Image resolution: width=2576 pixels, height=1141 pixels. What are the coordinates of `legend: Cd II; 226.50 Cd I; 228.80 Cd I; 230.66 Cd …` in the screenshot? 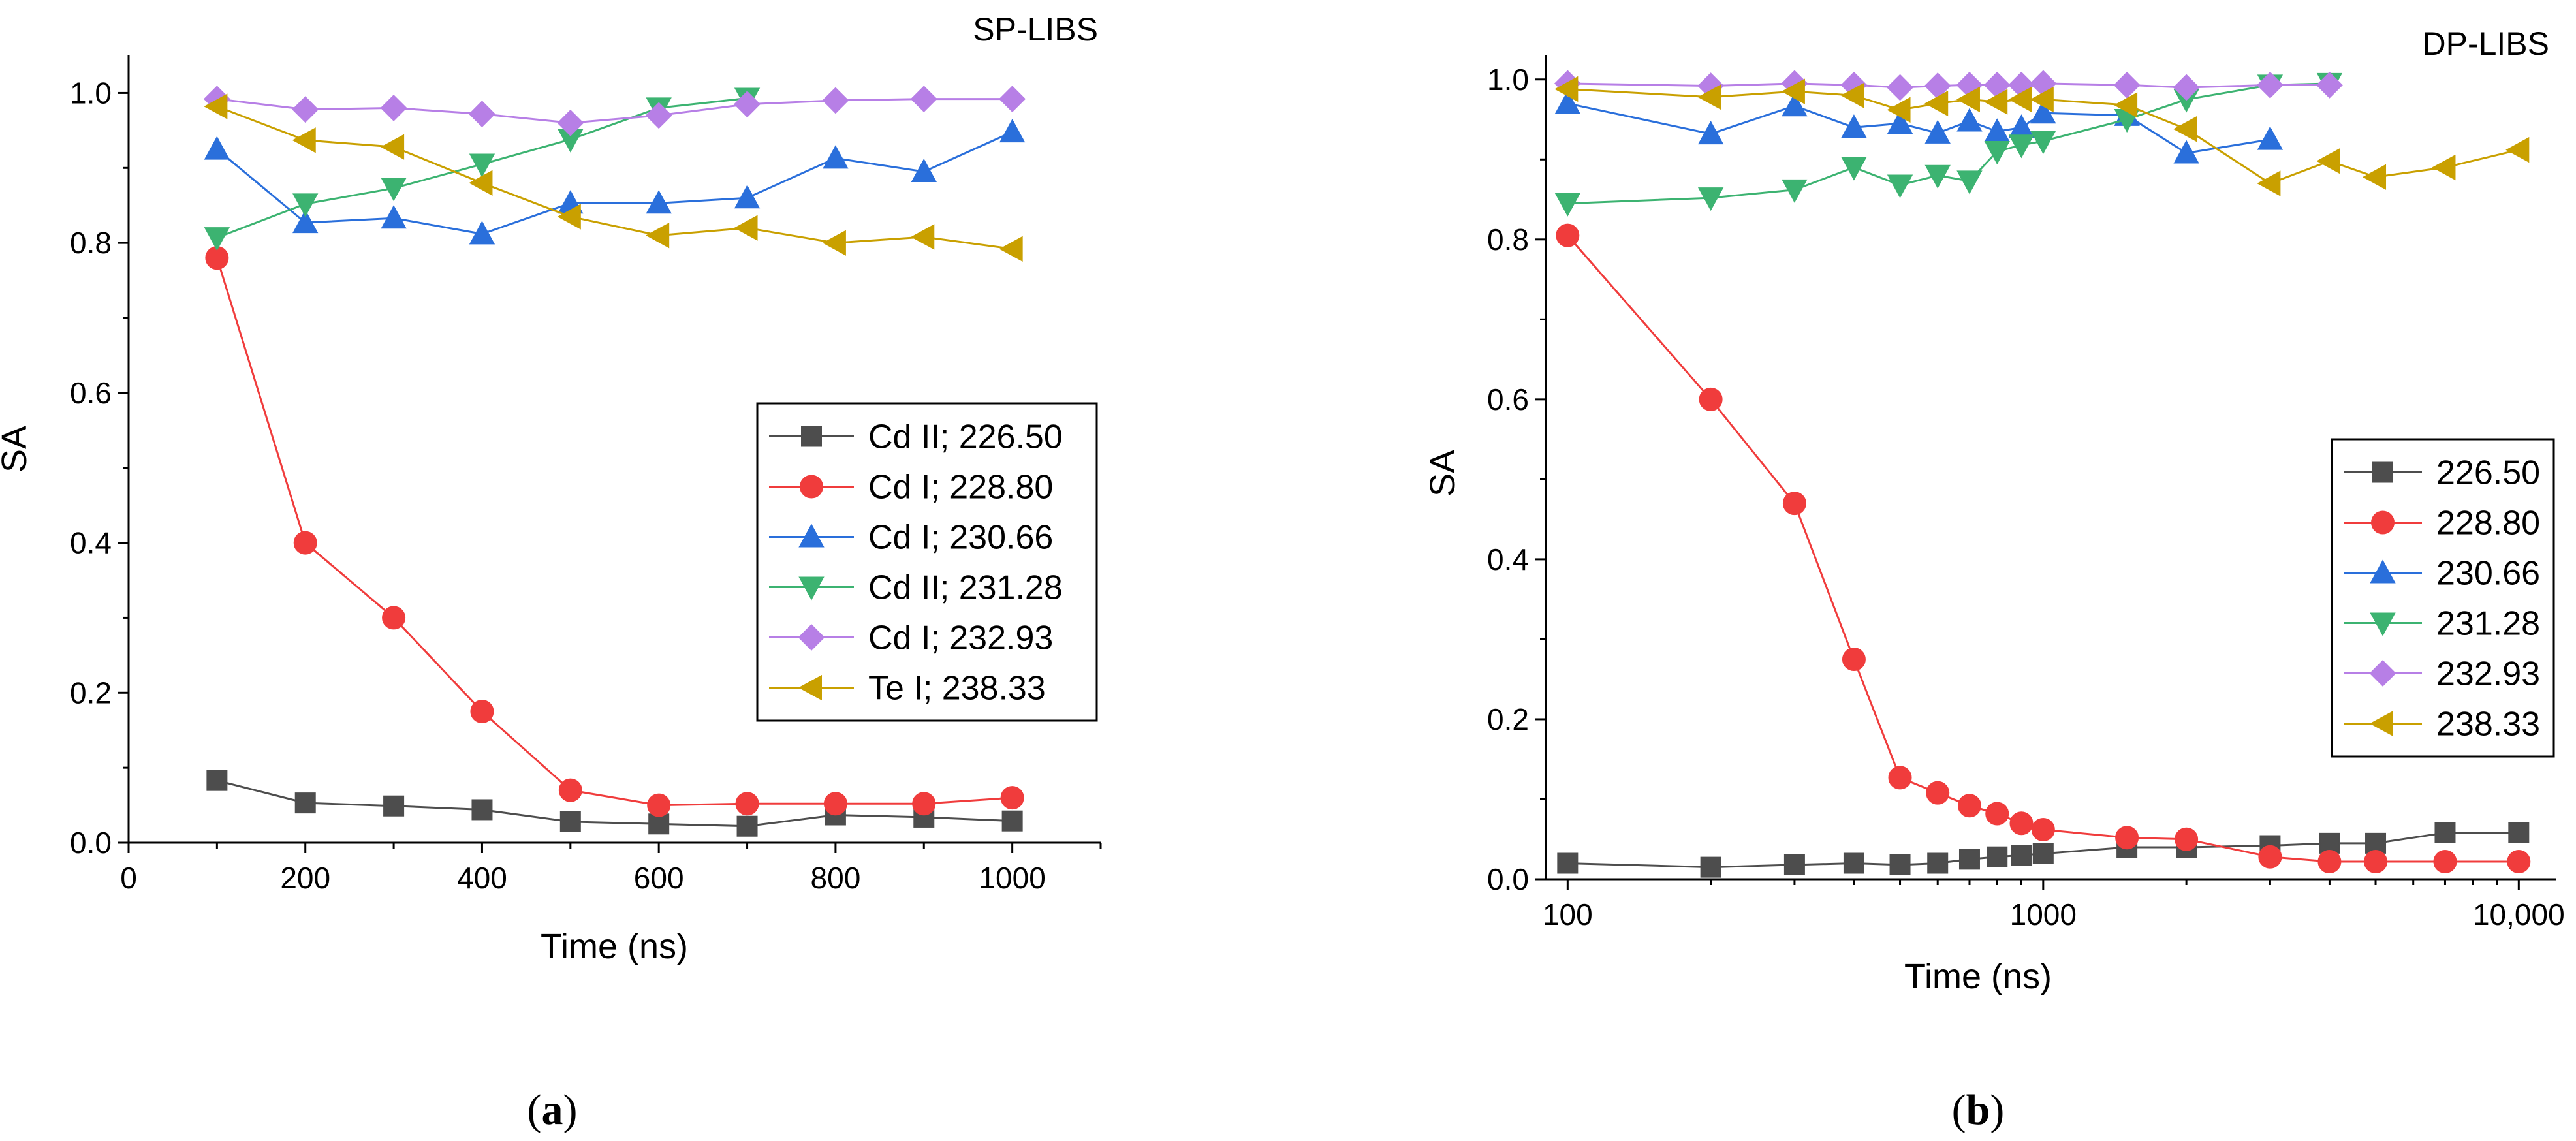 It's located at (927, 562).